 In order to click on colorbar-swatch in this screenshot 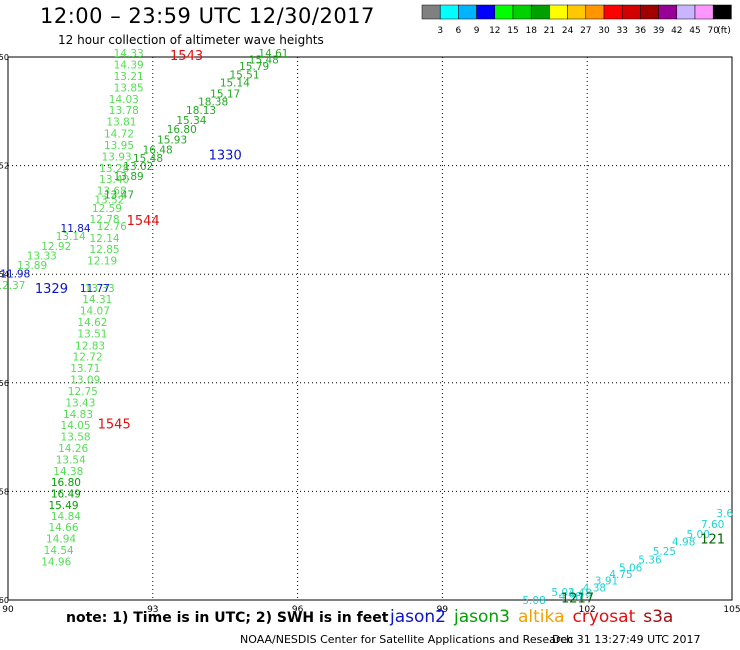, I will do `click(722, 12)`.